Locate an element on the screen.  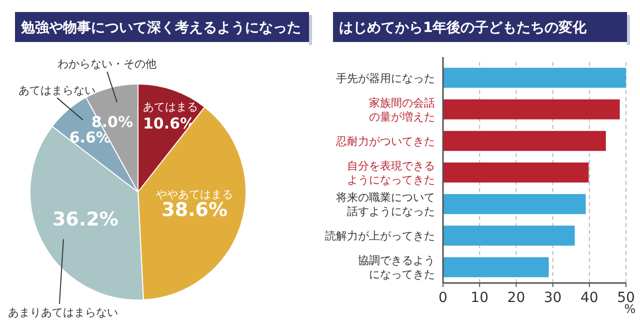
x-tick-label: 10 is located at coordinates (479, 298).